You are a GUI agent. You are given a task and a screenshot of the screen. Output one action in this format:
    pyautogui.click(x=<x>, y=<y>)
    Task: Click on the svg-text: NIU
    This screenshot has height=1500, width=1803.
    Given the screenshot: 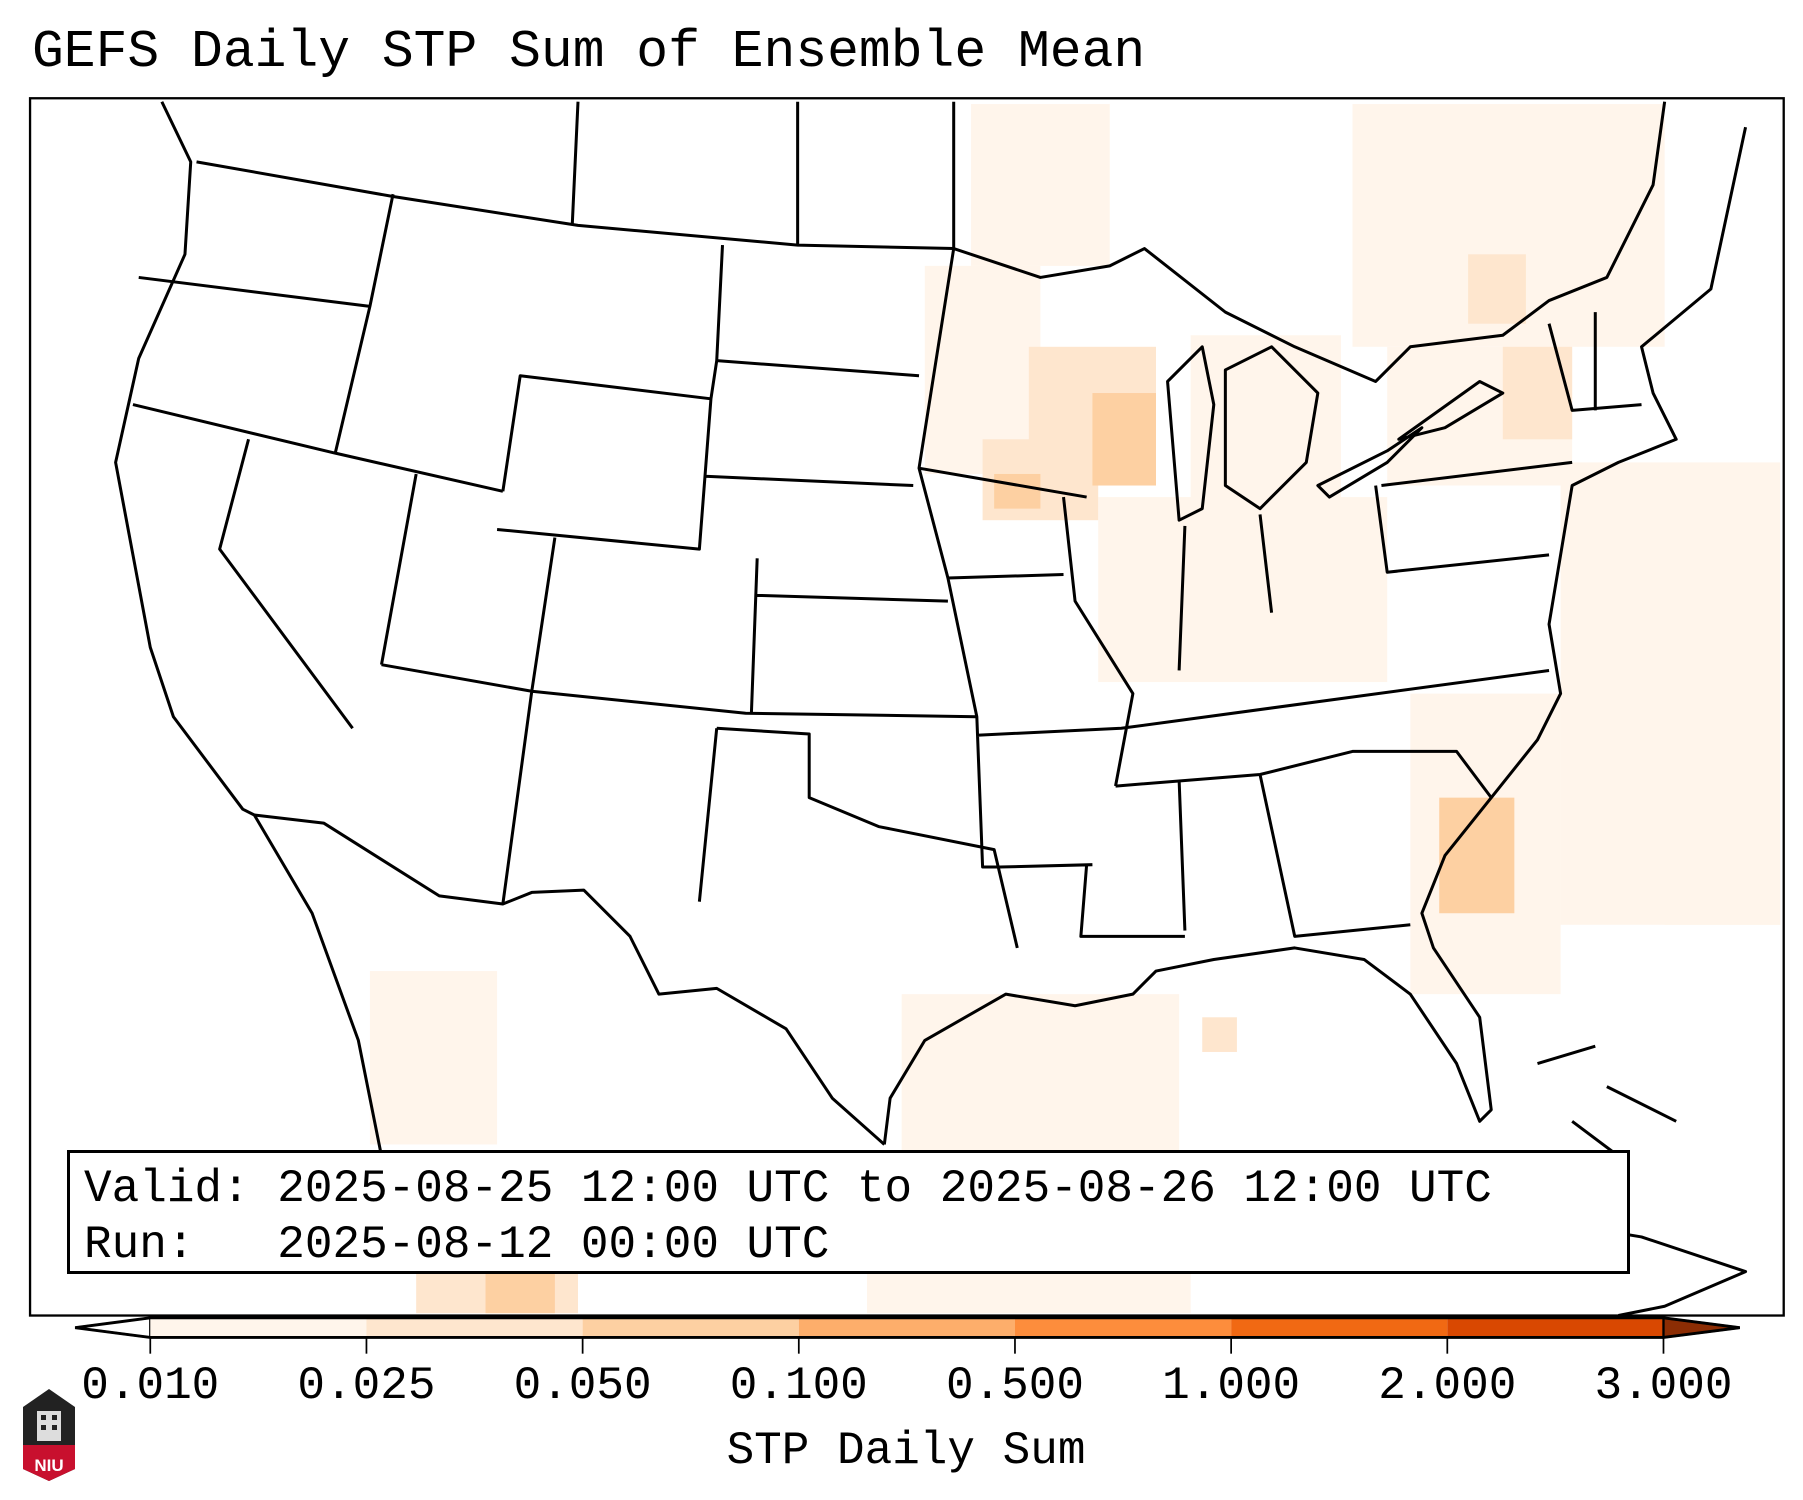 What is the action you would take?
    pyautogui.click(x=48, y=1465)
    